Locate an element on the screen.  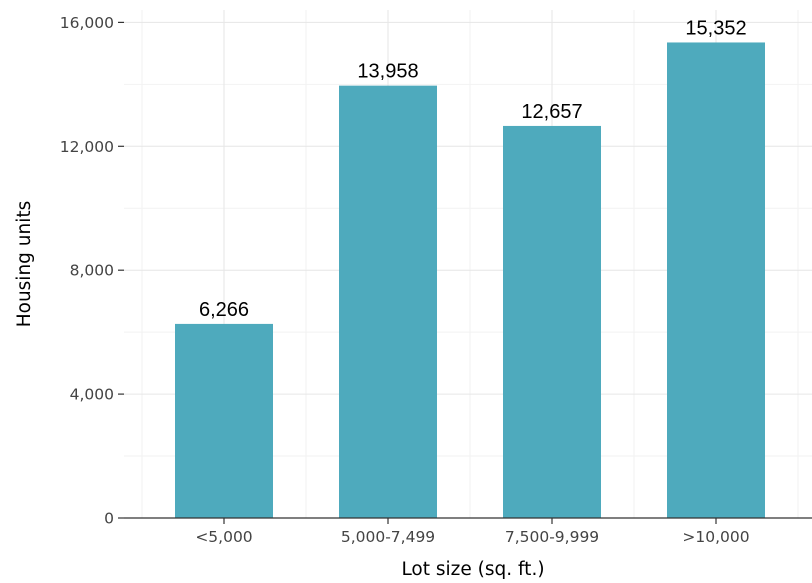
y-tick-label: 16,000 is located at coordinates (87, 23).